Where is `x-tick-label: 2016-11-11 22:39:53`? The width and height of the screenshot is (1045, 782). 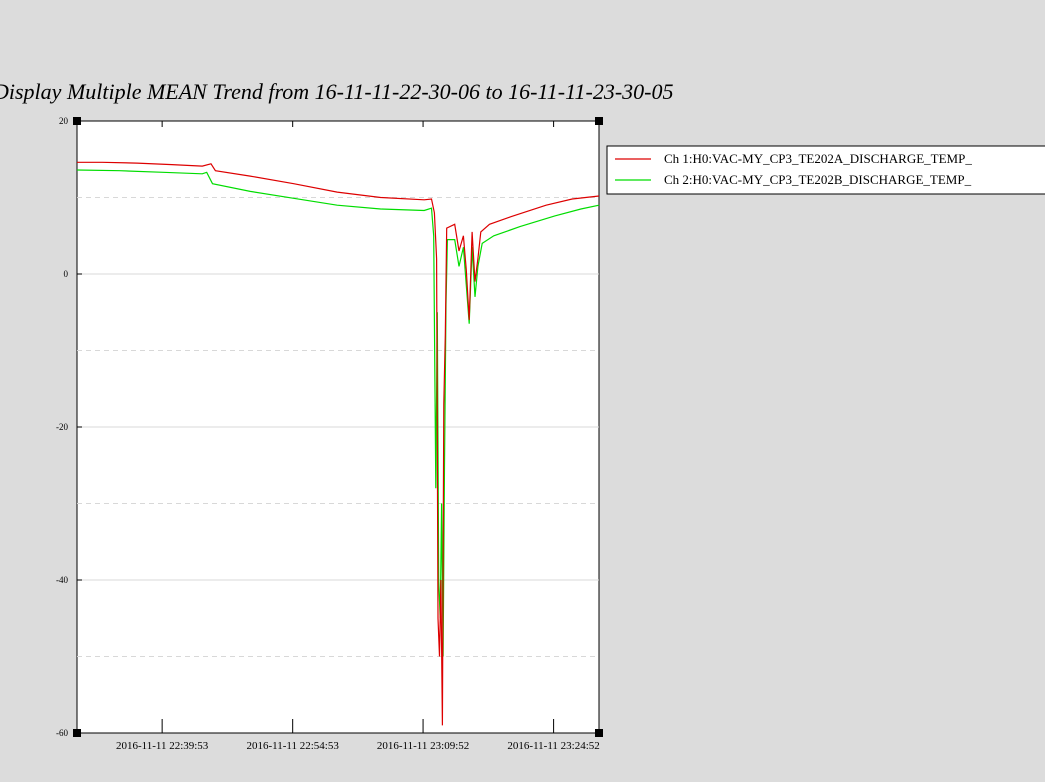 x-tick-label: 2016-11-11 22:39:53 is located at coordinates (162, 746).